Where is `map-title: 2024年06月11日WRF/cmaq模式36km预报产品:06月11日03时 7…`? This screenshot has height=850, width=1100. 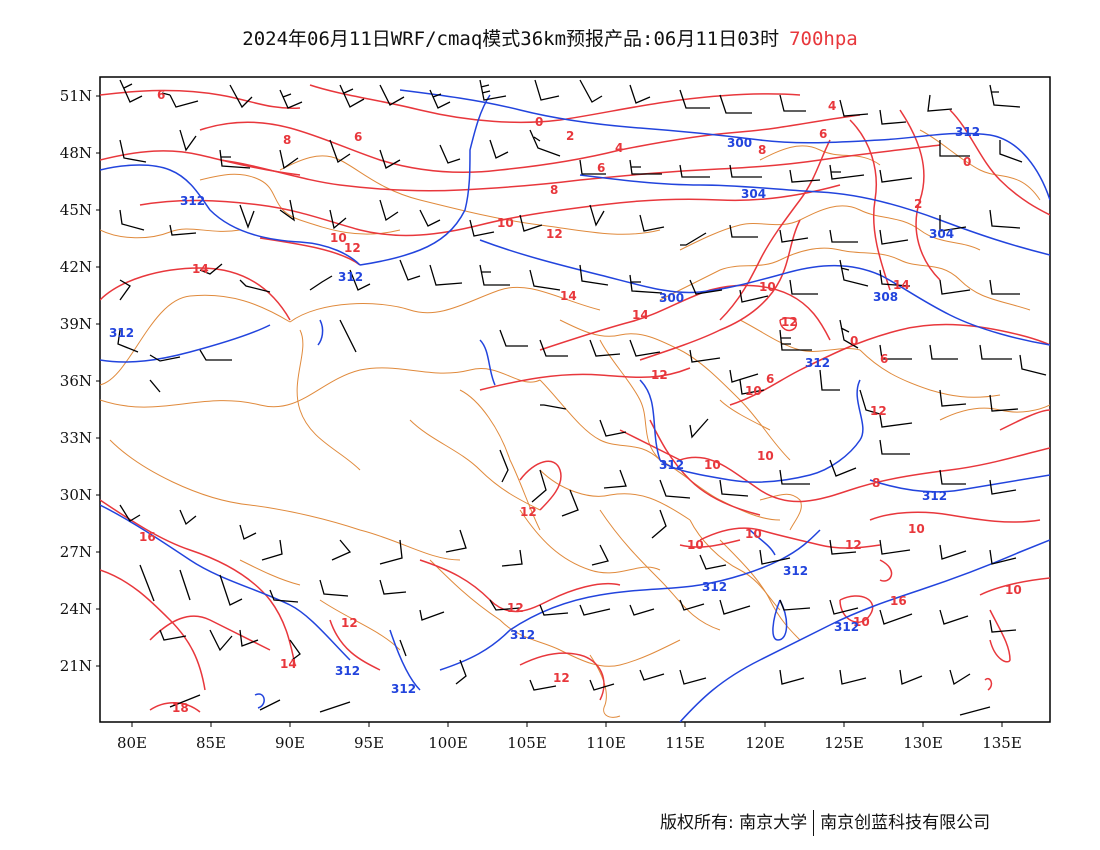 map-title: 2024年06月11日WRF/cmaq模式36km预报产品:06月11日03时 7… is located at coordinates (550, 37).